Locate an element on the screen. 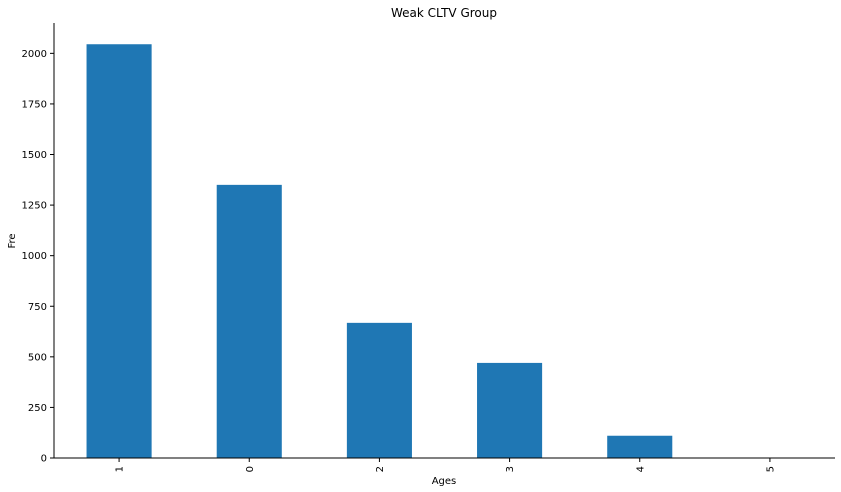 The image size is (841, 492). y-axis-ticks: 0 250 500 750 1000 1250 1500 1750 2000 is located at coordinates (38, 257).